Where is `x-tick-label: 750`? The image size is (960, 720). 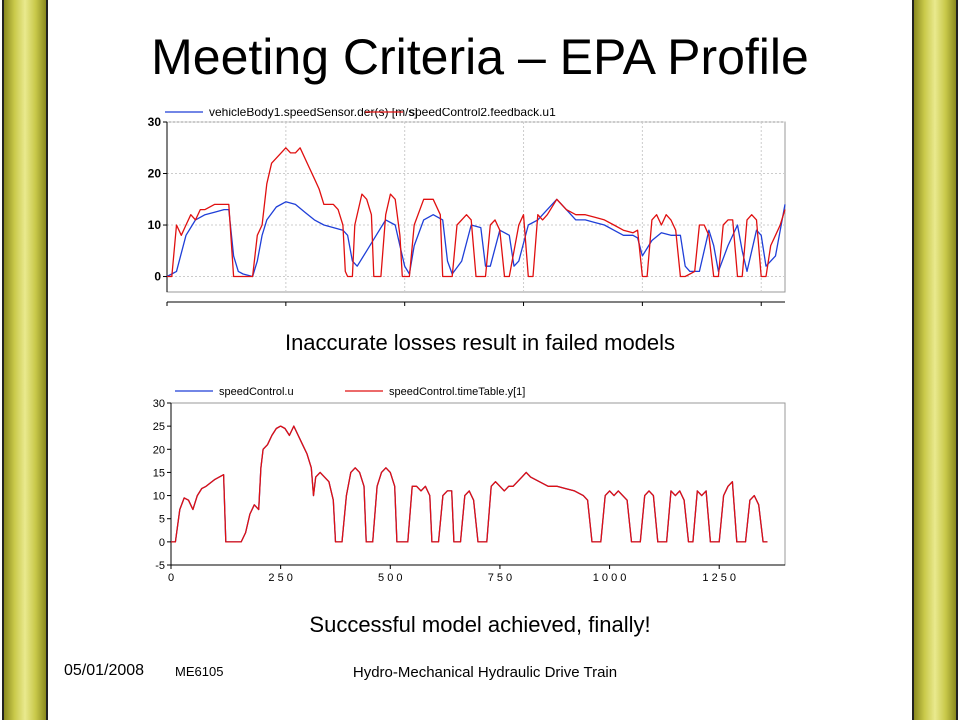 x-tick-label: 750 is located at coordinates (524, 307).